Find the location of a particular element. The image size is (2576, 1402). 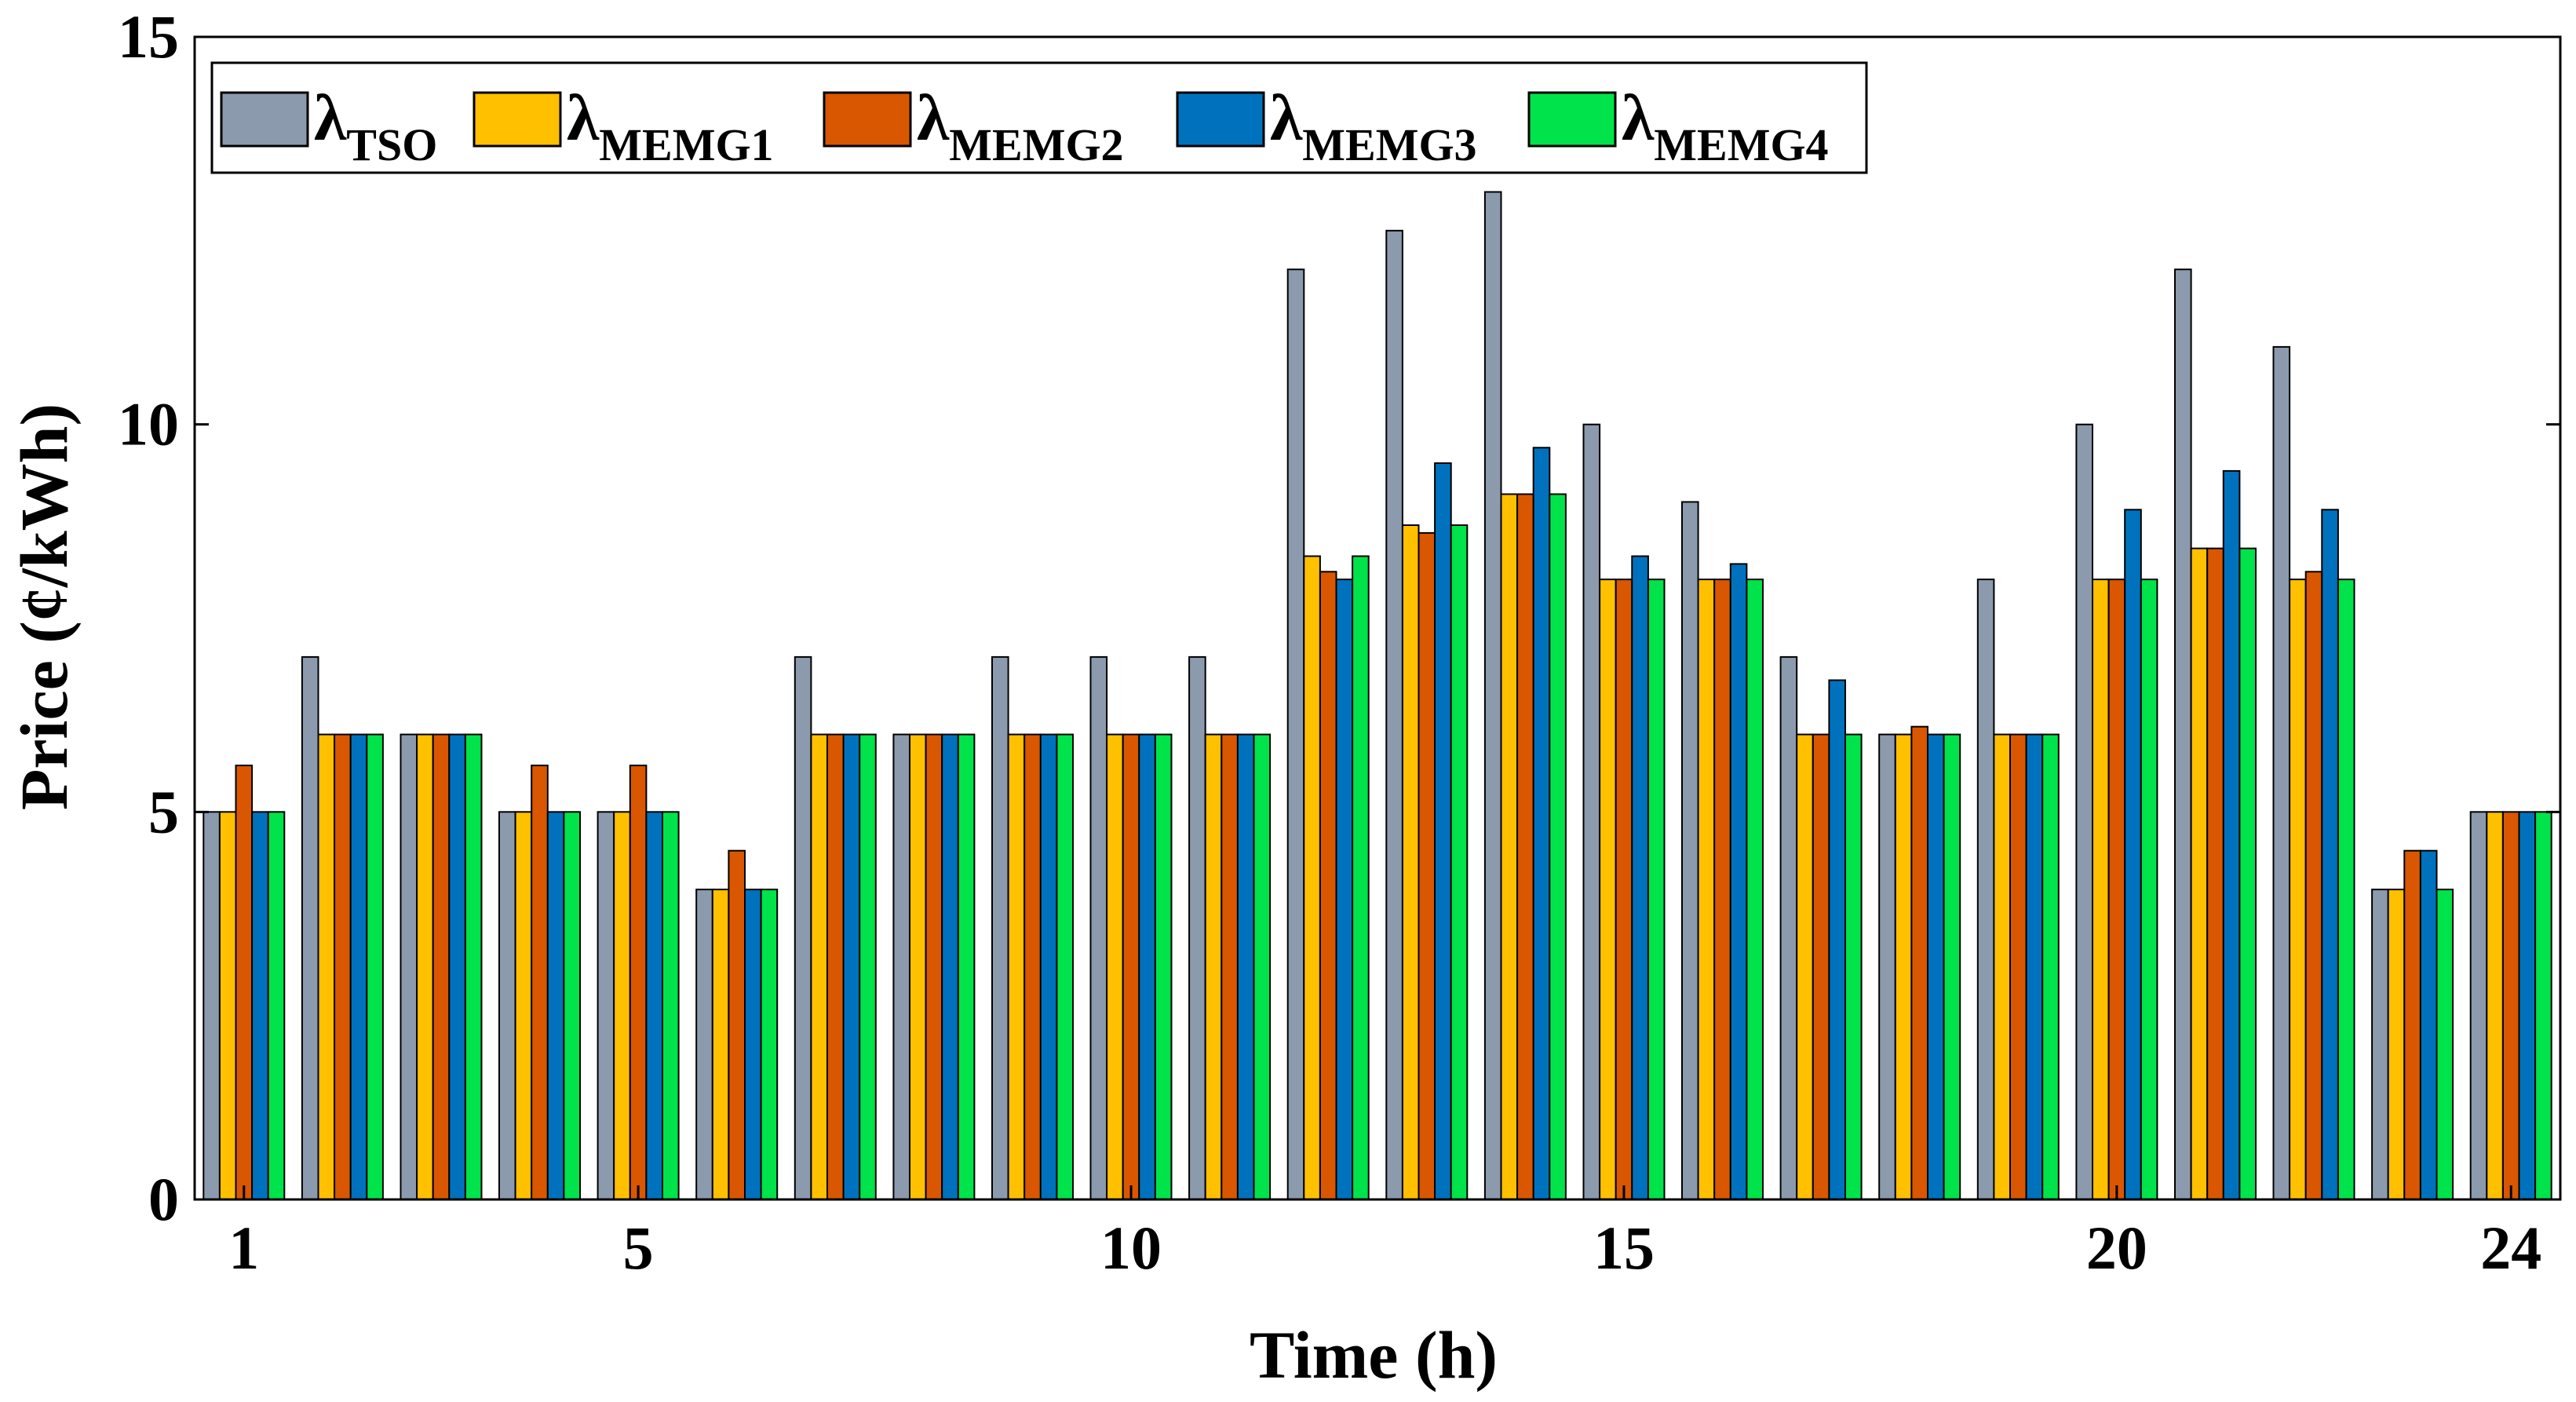

bar-memg1-h3 is located at coordinates (425, 967).